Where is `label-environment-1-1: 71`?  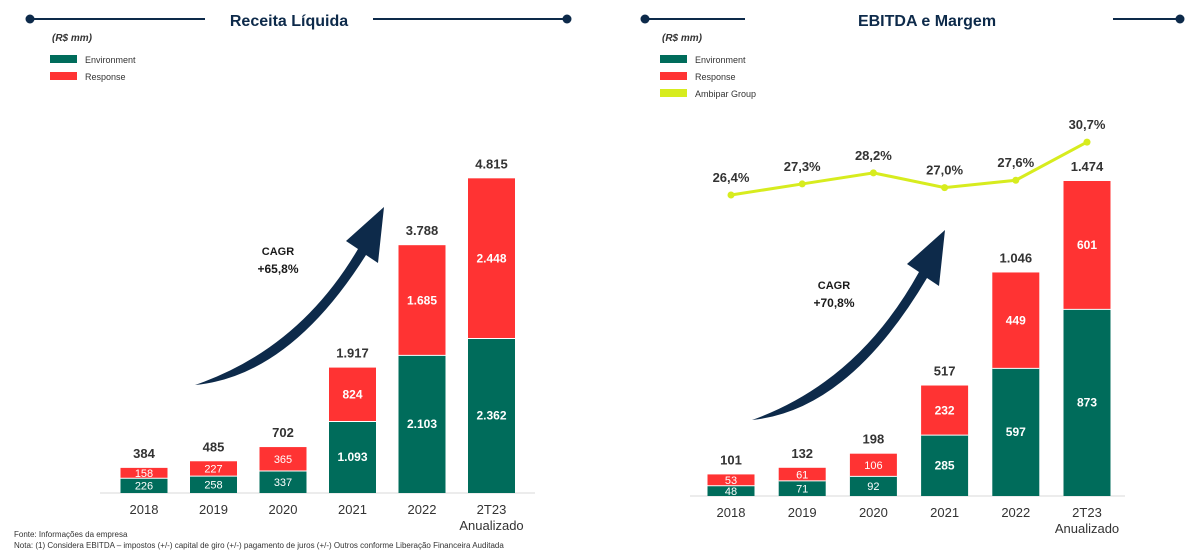 label-environment-1-1: 71 is located at coordinates (802, 489).